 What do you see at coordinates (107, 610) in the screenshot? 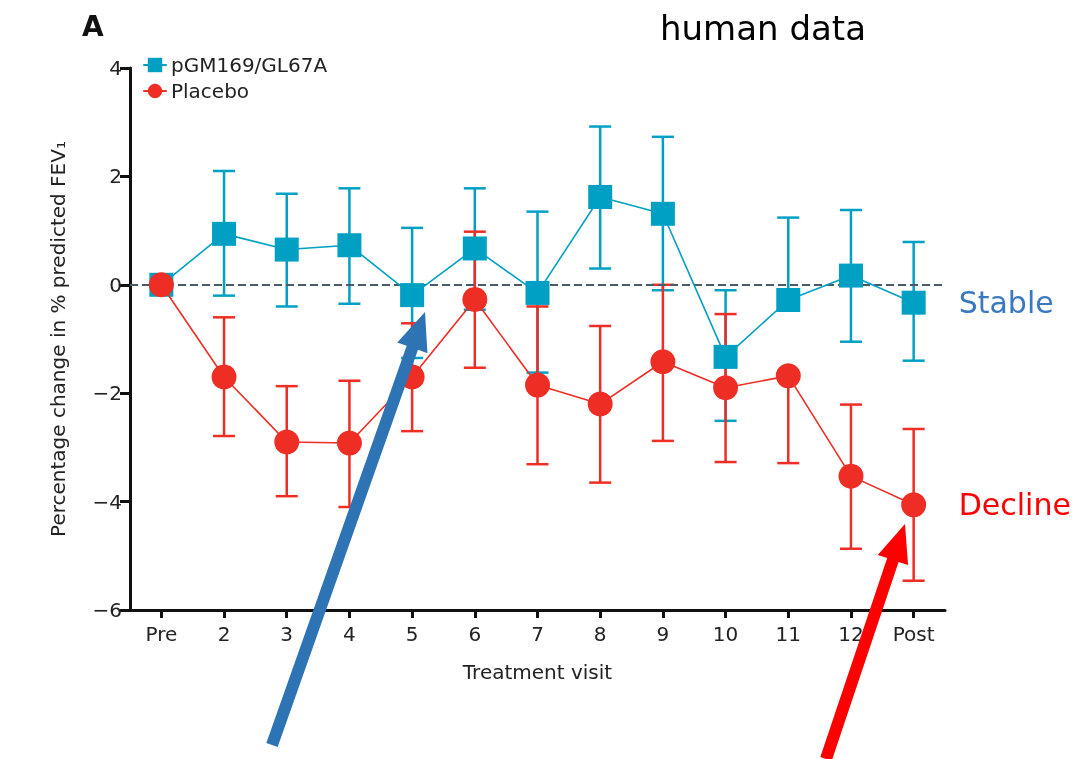
I see `y-tick-label: −6` at bounding box center [107, 610].